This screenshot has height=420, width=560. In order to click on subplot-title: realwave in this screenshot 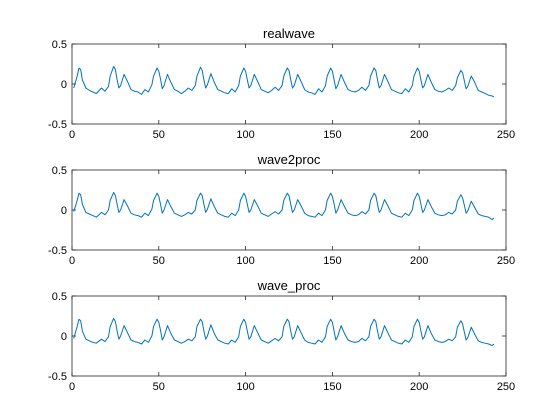, I will do `click(289, 33)`.